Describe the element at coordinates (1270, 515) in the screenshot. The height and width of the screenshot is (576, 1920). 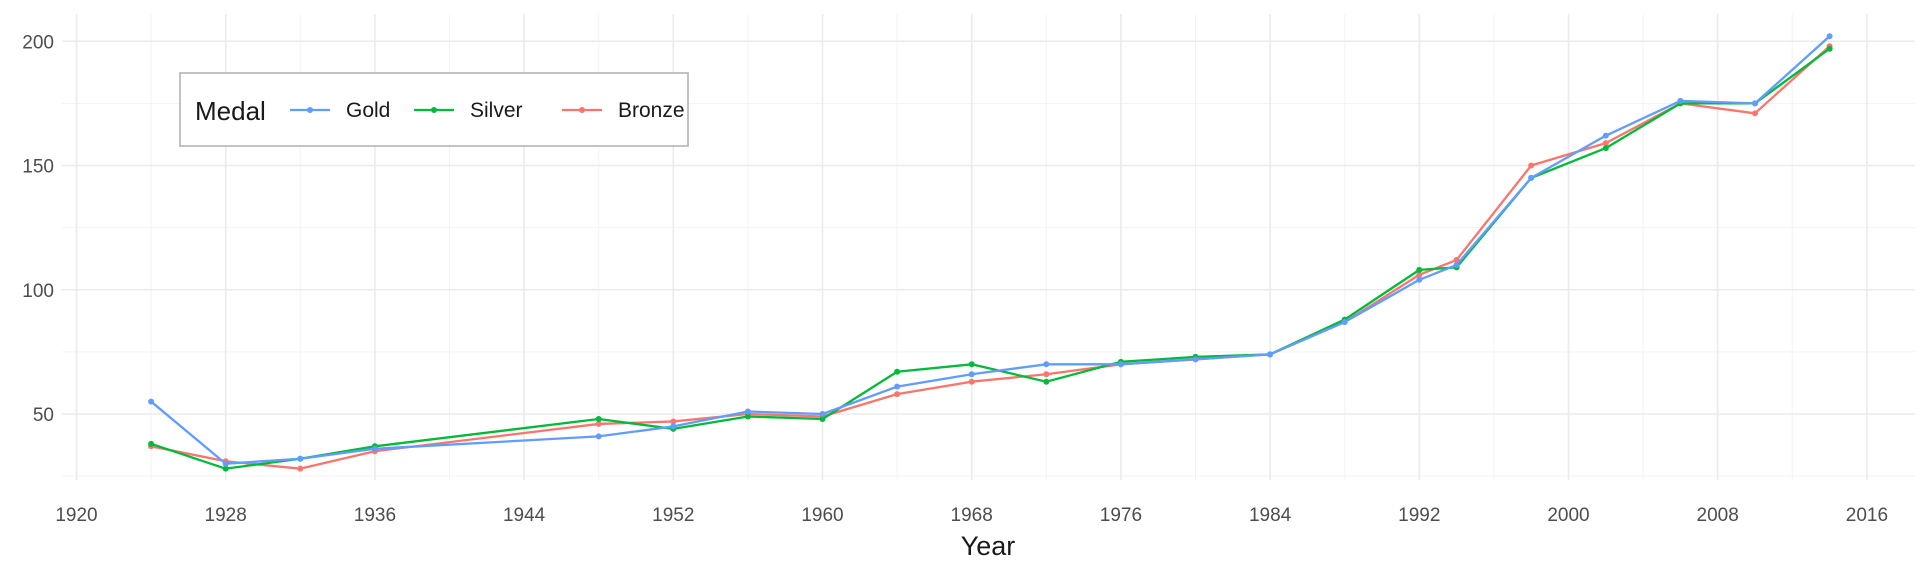
I see `x-tick-label: 1984` at that location.